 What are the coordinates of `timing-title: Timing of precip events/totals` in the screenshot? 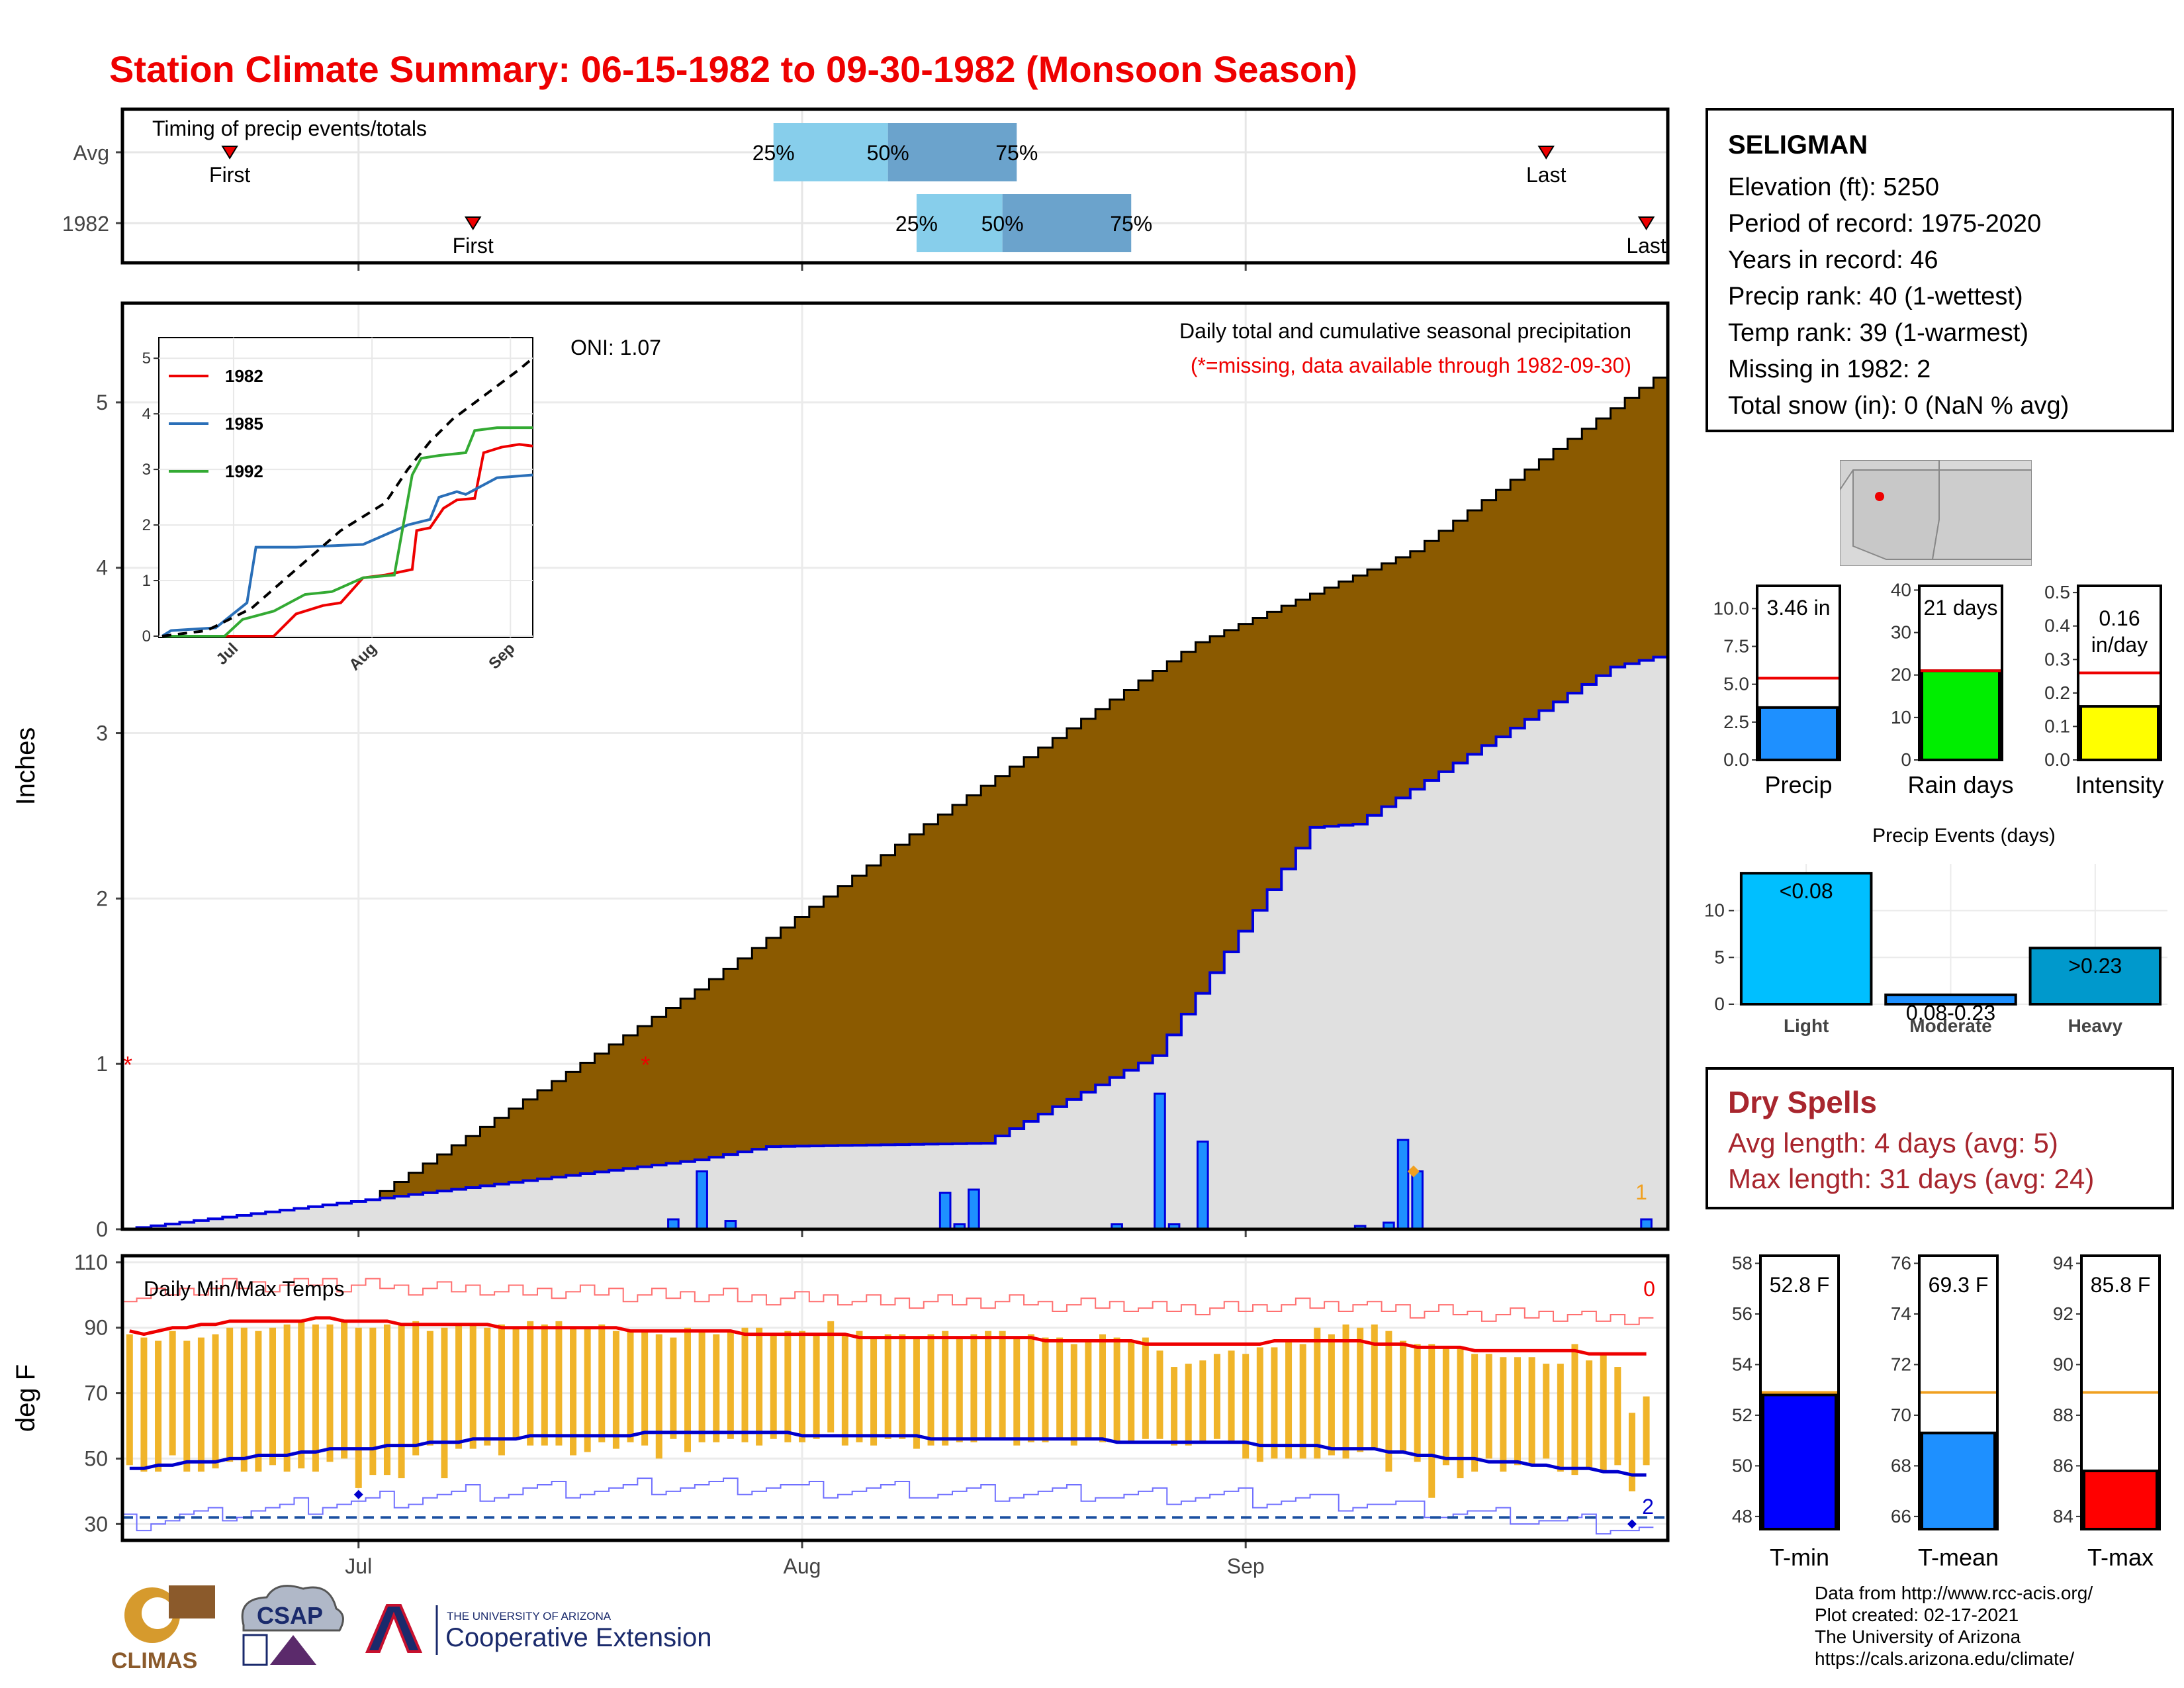 It's located at (289, 128).